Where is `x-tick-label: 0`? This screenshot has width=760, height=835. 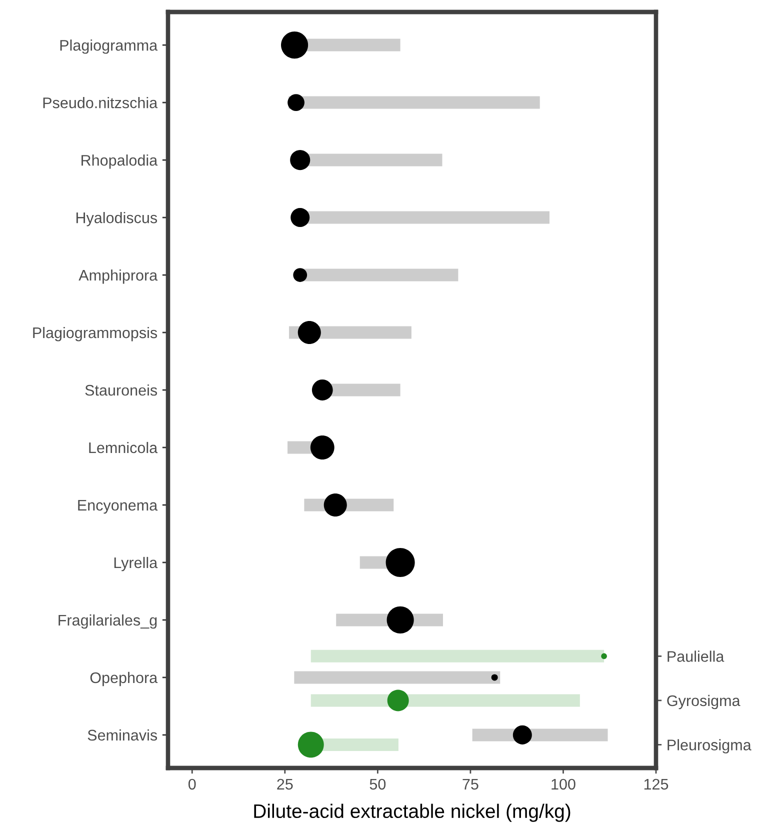
x-tick-label: 0 is located at coordinates (192, 784).